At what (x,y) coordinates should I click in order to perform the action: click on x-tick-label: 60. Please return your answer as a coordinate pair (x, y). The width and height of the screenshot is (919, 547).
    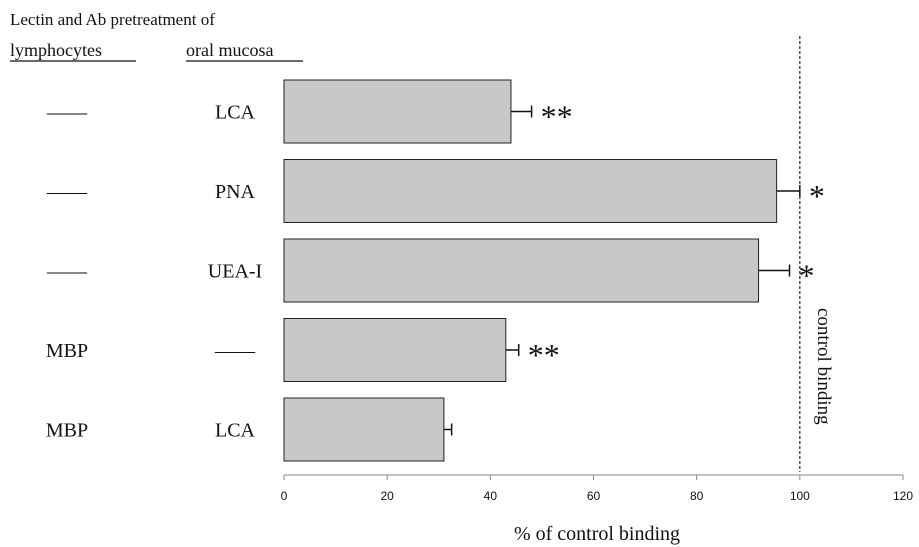
    Looking at the image, I should click on (594, 496).